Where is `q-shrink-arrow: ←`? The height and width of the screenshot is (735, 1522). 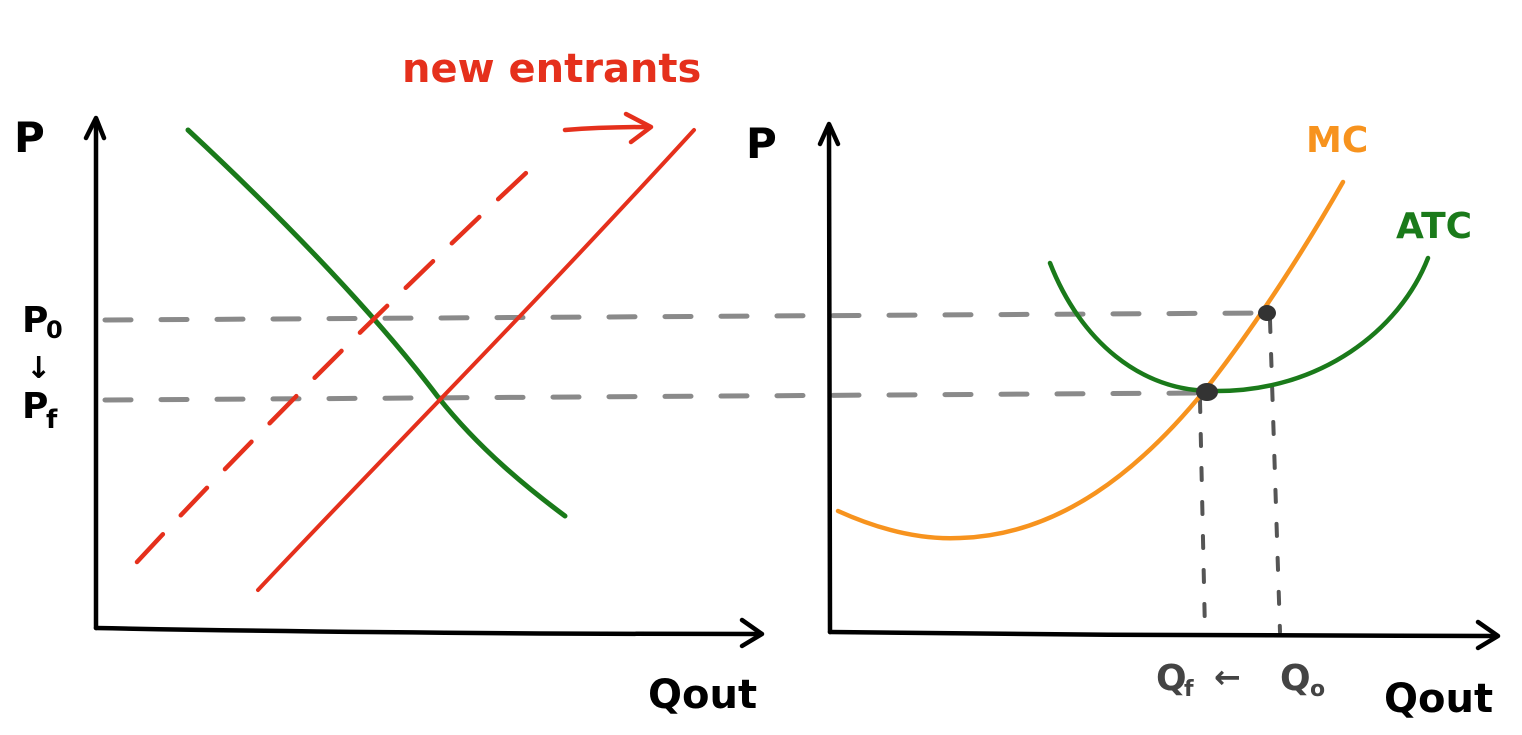
q-shrink-arrow: ← is located at coordinates (1227, 677).